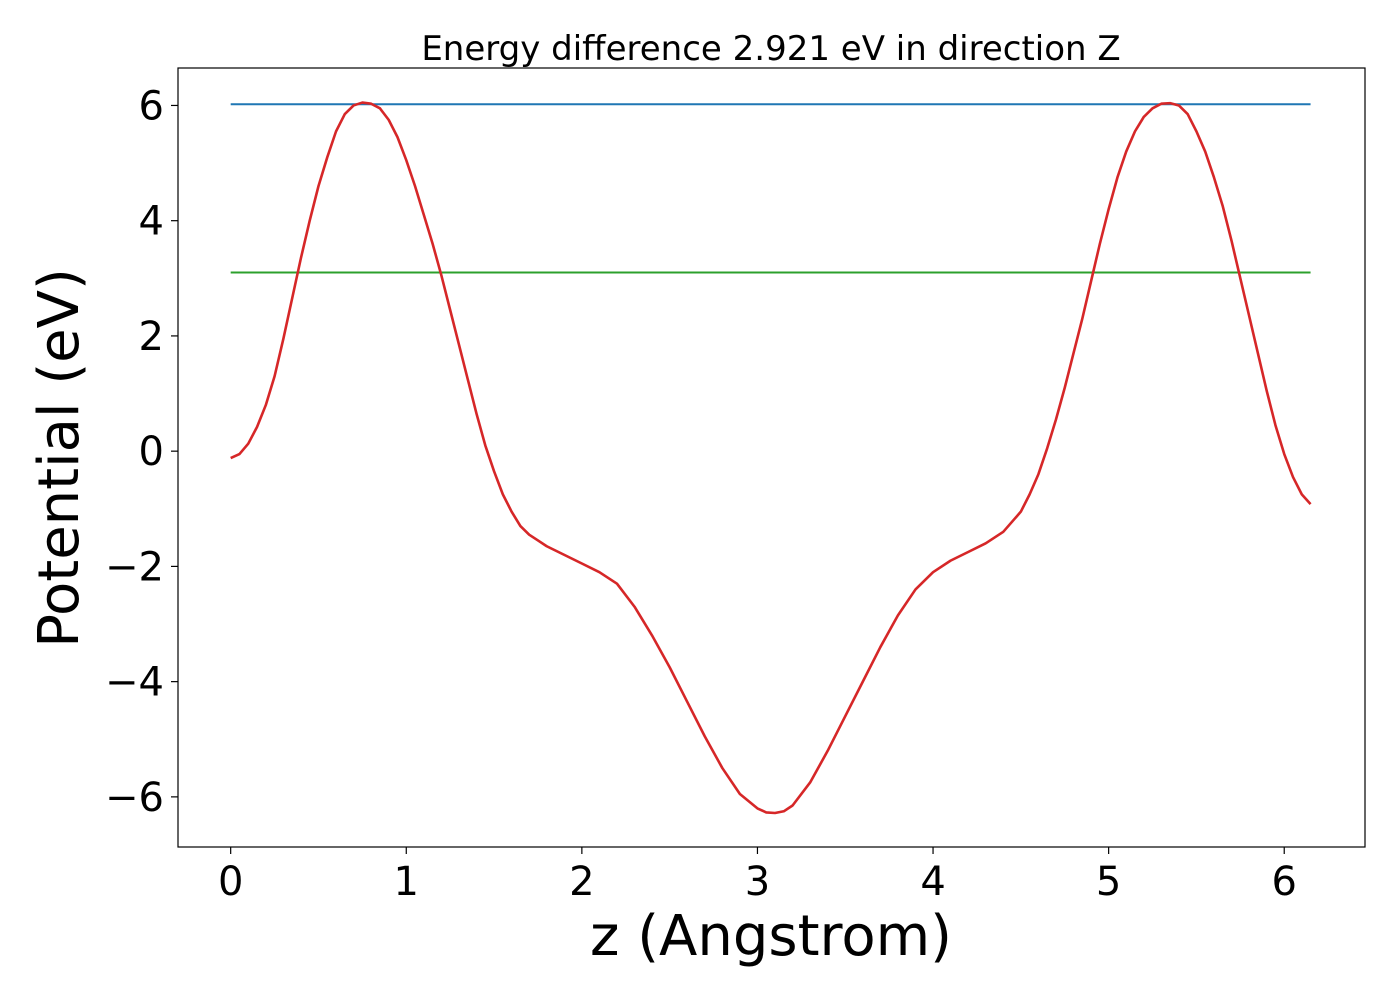  Describe the element at coordinates (134, 683) in the screenshot. I see `y-tick-label: −4` at that location.